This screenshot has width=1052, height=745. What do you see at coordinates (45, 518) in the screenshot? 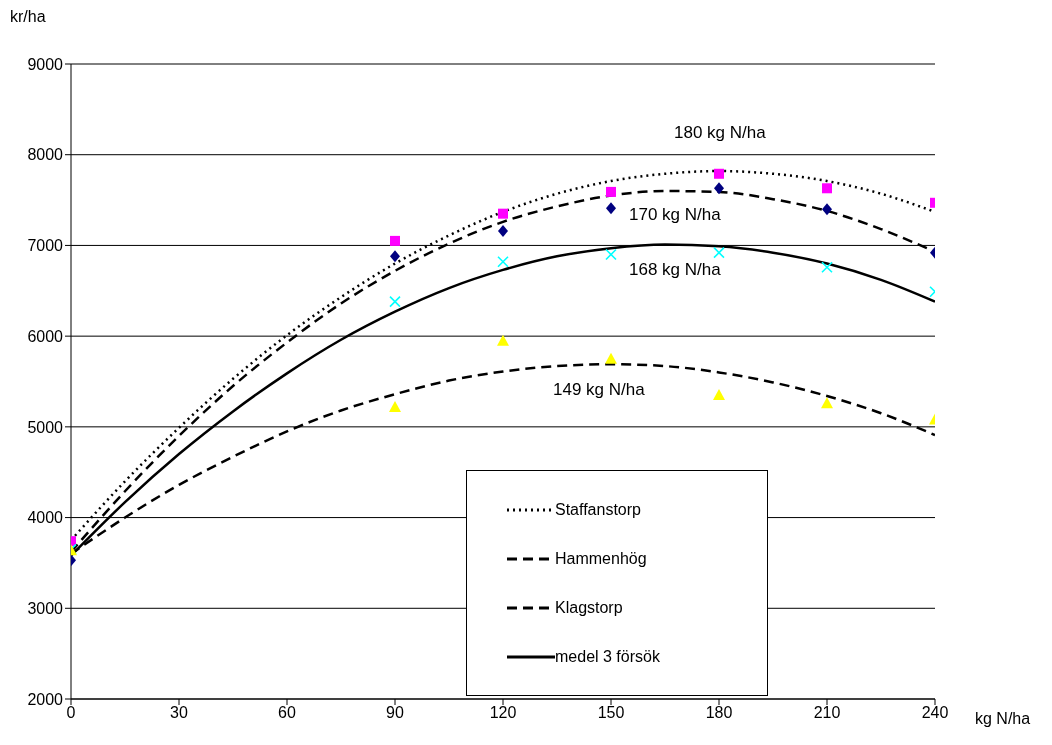
I see `y-tick-label: 4000` at bounding box center [45, 518].